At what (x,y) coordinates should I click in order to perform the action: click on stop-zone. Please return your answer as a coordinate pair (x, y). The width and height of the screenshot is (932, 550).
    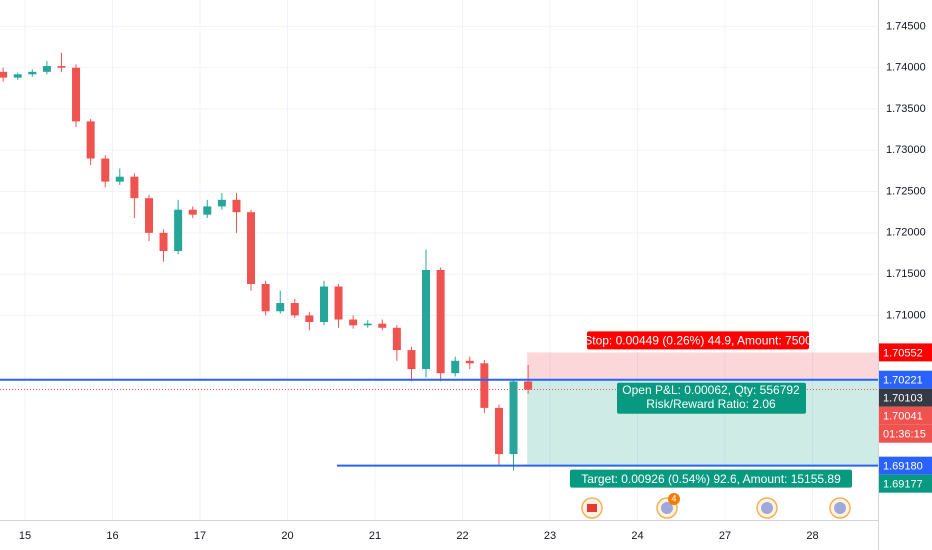
    Looking at the image, I should click on (702, 366).